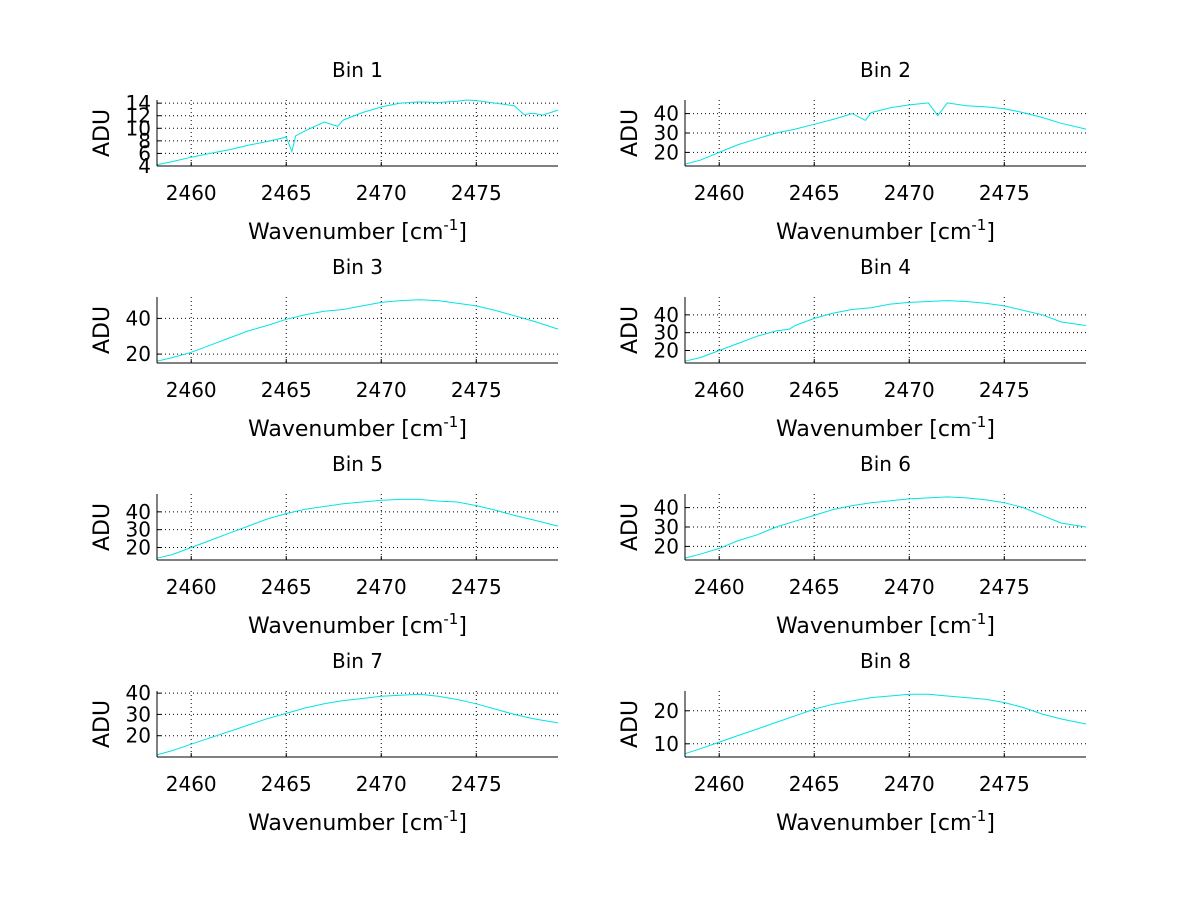  I want to click on y-tick-label: 8, so click(144, 141).